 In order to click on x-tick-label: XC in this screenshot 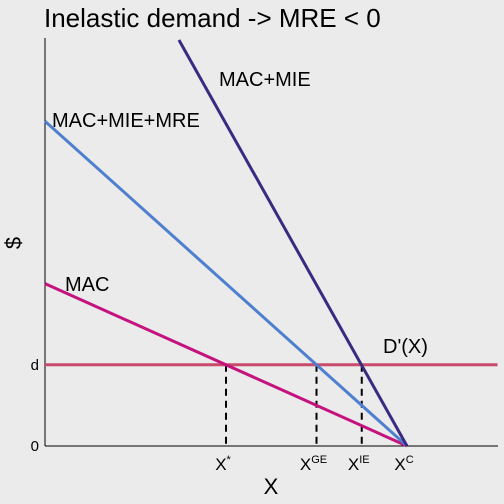, I will do `click(403, 464)`.